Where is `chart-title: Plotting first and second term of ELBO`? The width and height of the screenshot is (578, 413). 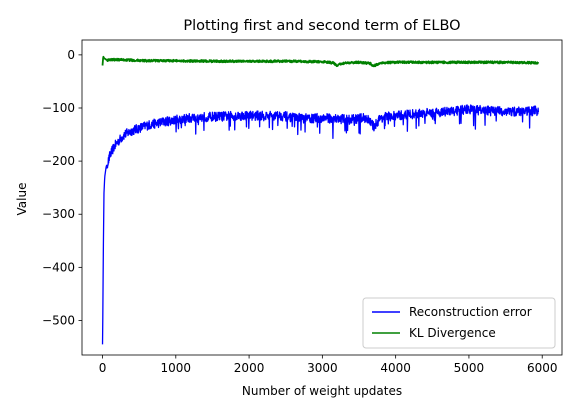 chart-title: Plotting first and second term of ELBO is located at coordinates (321, 26).